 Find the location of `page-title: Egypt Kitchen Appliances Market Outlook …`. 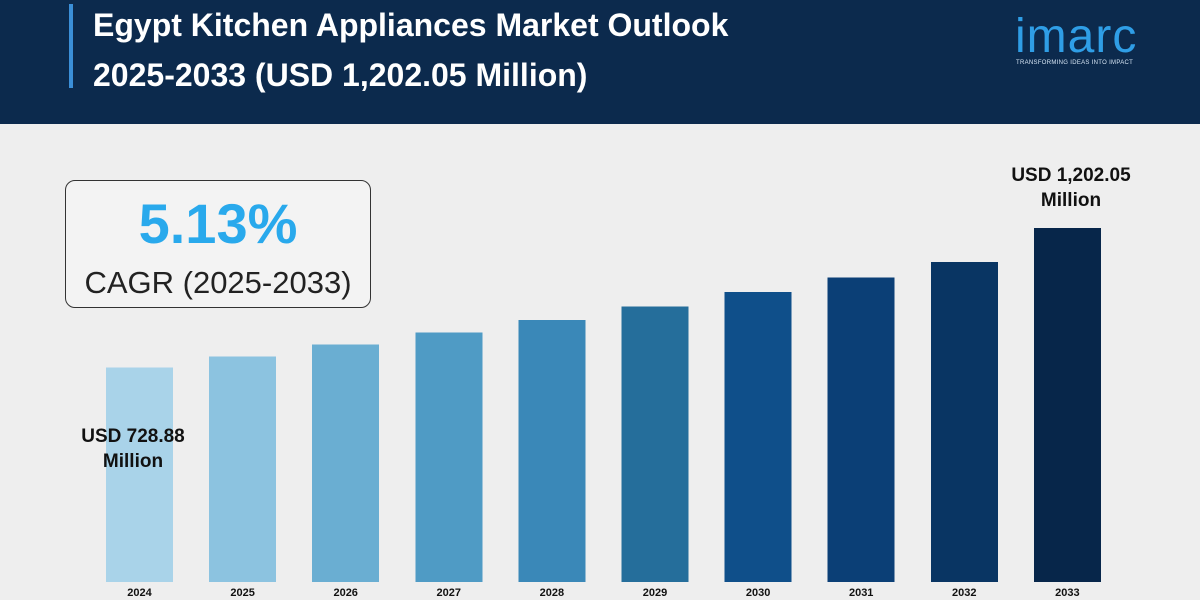

page-title: Egypt Kitchen Appliances Market Outlook … is located at coordinates (410, 50).